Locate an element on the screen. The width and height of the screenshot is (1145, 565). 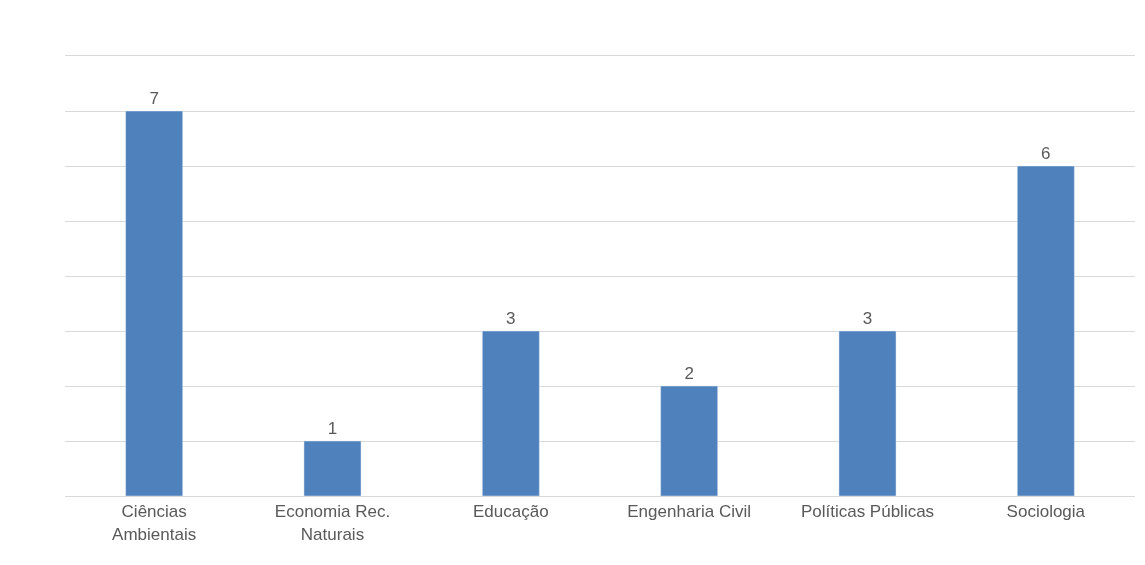
data-label: 1 is located at coordinates (332, 428).